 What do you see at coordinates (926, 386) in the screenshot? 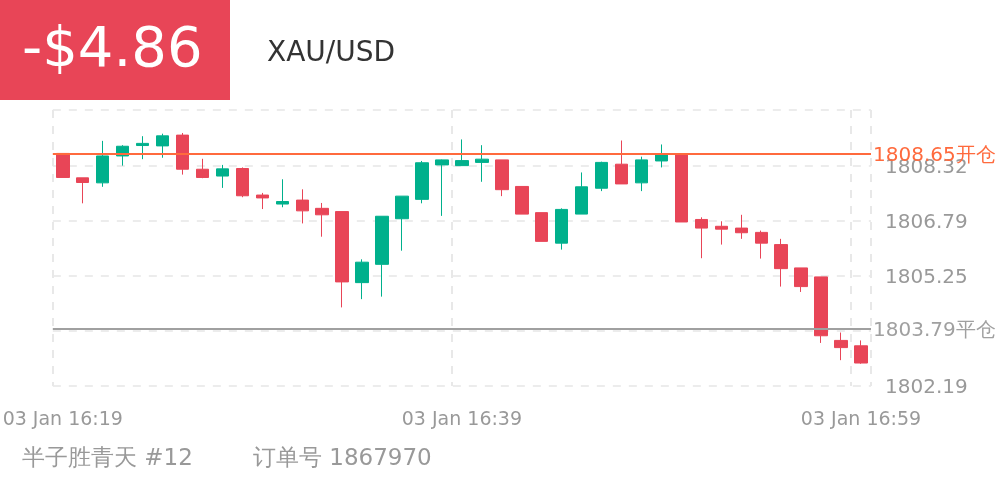
I see `y-tick-label: 1802.19` at bounding box center [926, 386].